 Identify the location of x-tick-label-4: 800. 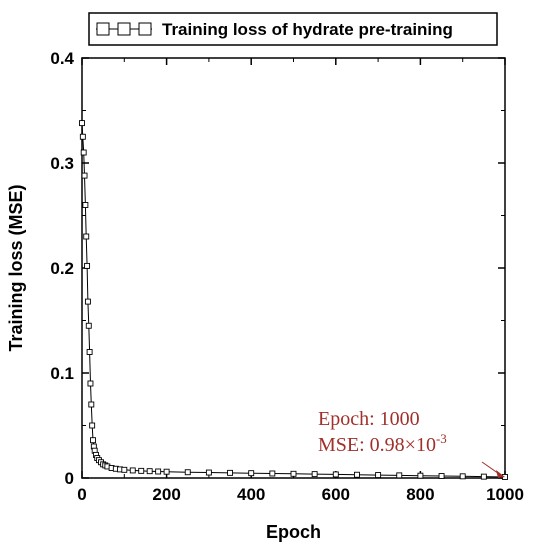
(420, 494).